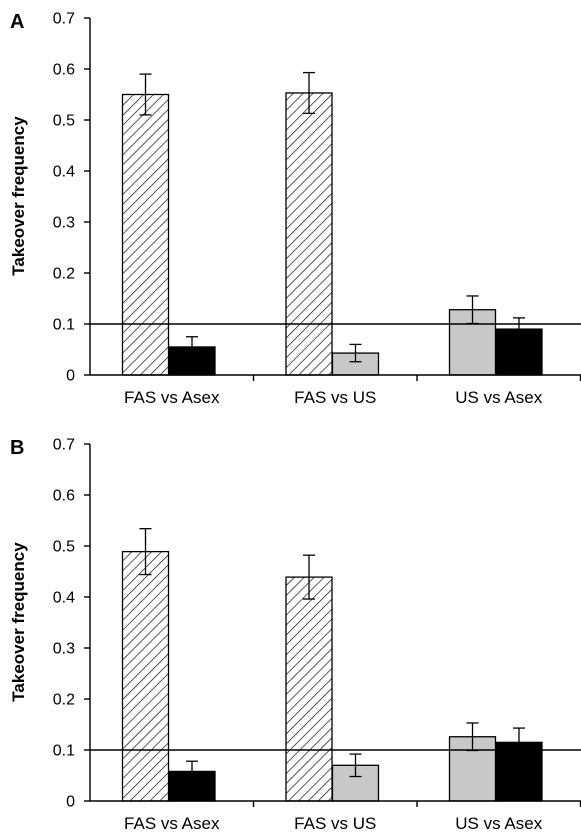 This screenshot has height=834, width=581. I want to click on panel-letter: B, so click(17, 448).